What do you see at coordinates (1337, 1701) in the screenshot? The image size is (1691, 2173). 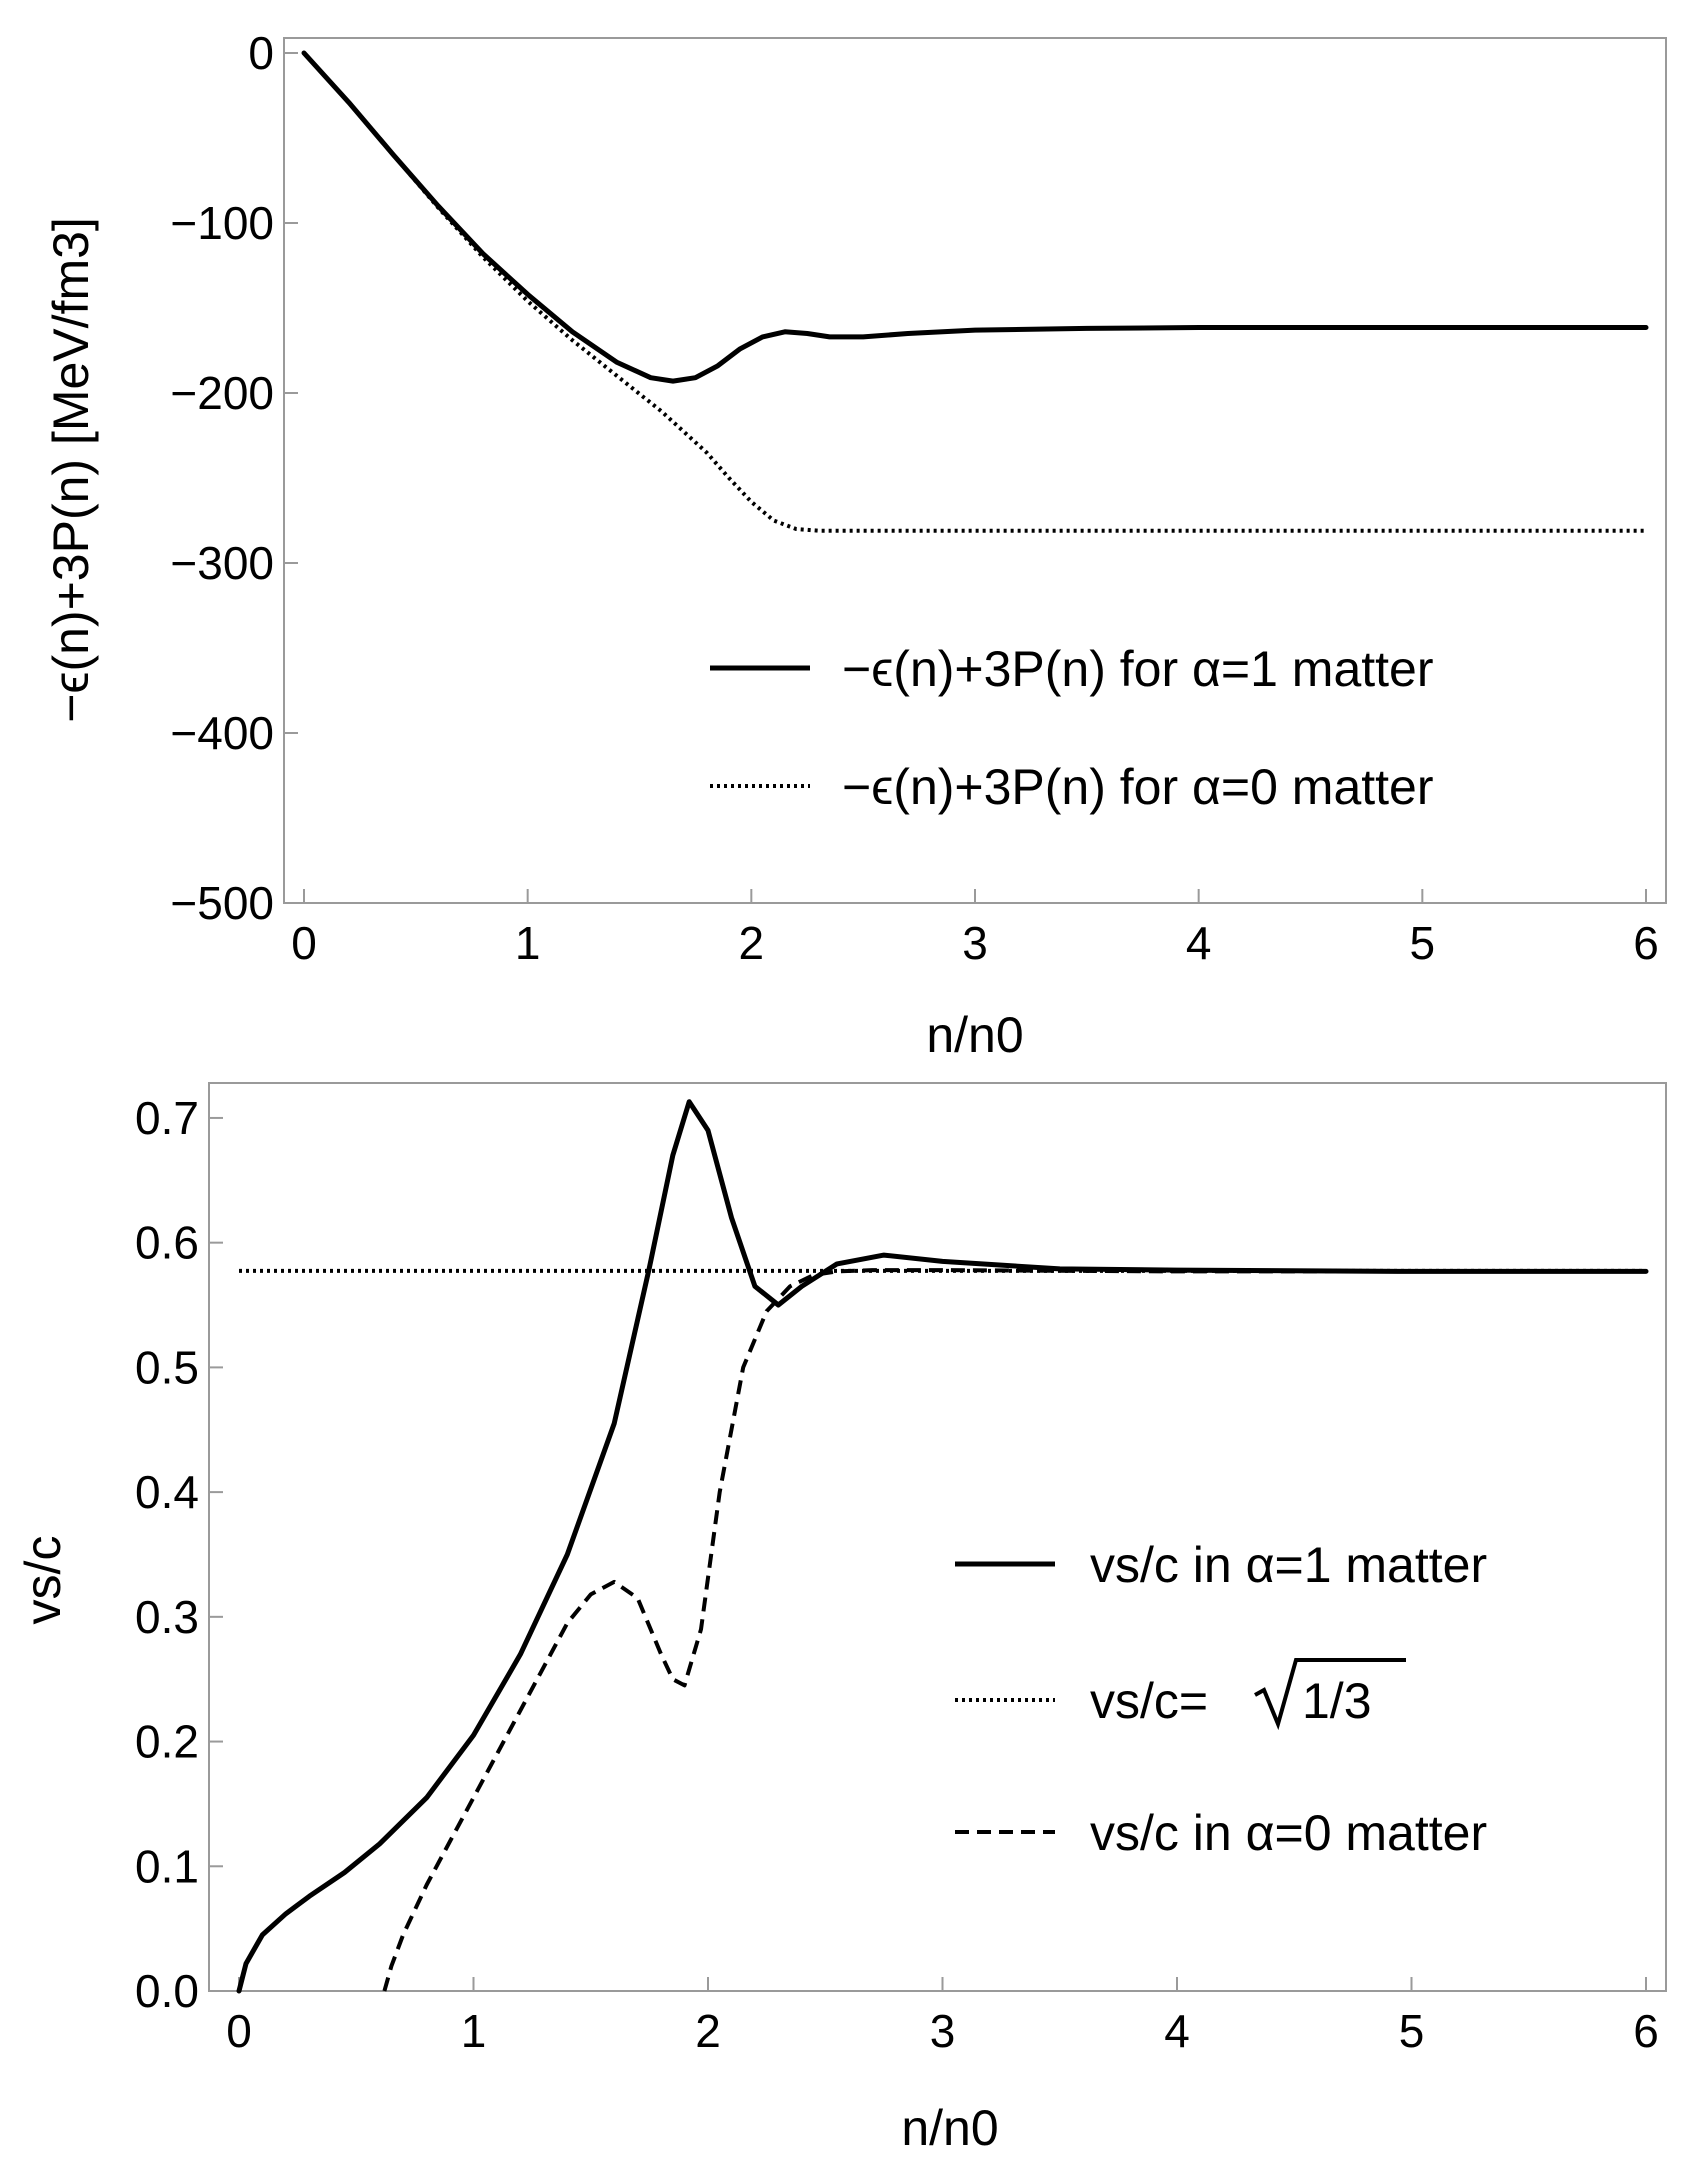 I see `legend-sqrt-radicand: 1/3` at bounding box center [1337, 1701].